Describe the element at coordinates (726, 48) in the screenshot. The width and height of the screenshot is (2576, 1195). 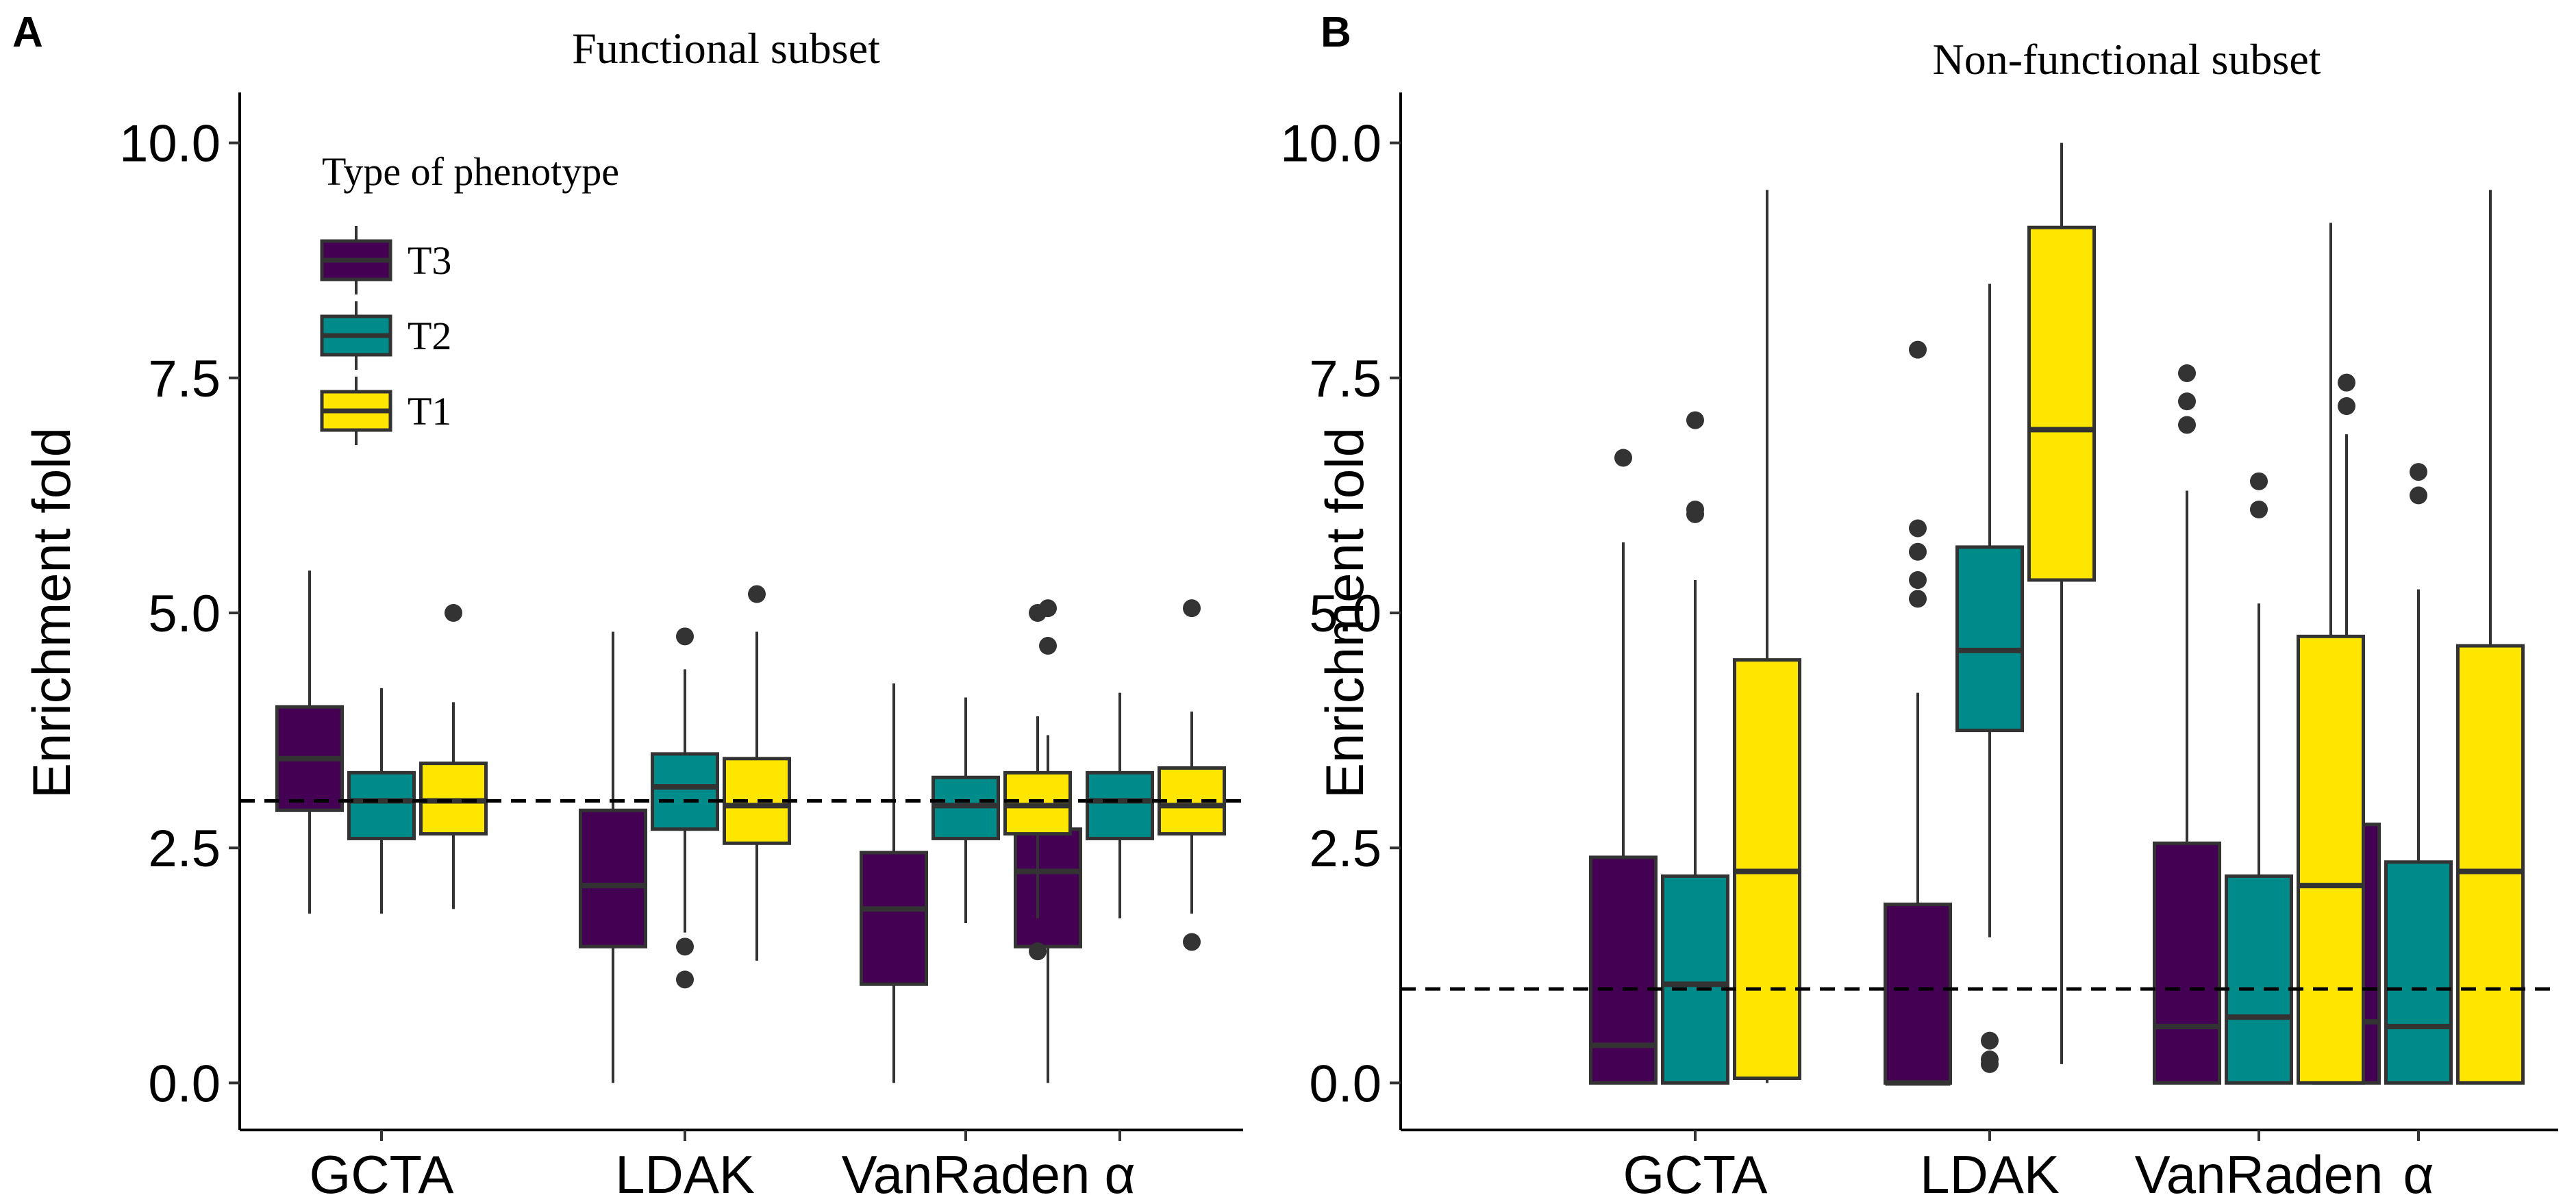
I see `panel-title: Functional subset` at that location.